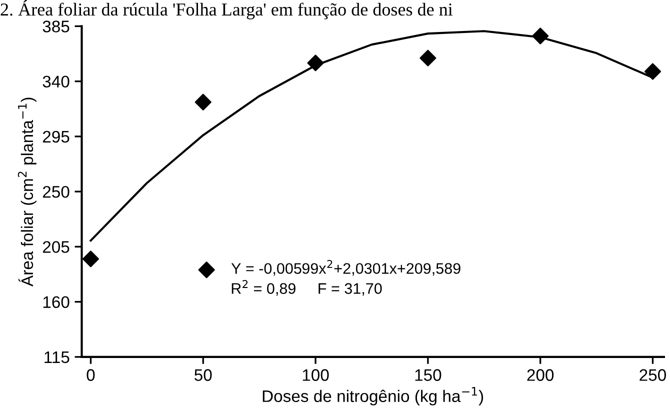  Describe the element at coordinates (27, 192) in the screenshot. I see `y-axis-title: Área foliar (cm$^{2}$ planta$^{−1}$)` at that location.